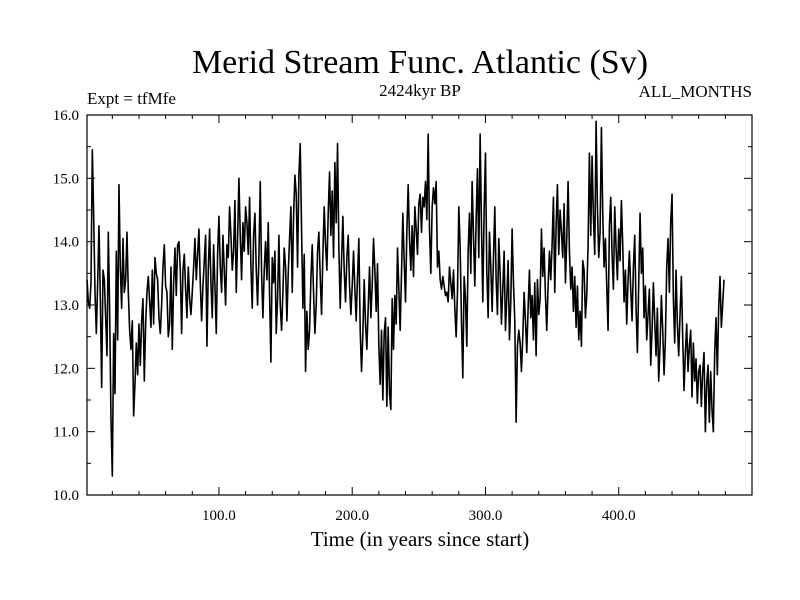 This screenshot has width=800, height=600. Describe the element at coordinates (66, 116) in the screenshot. I see `y-tick-label: 16.0` at that location.